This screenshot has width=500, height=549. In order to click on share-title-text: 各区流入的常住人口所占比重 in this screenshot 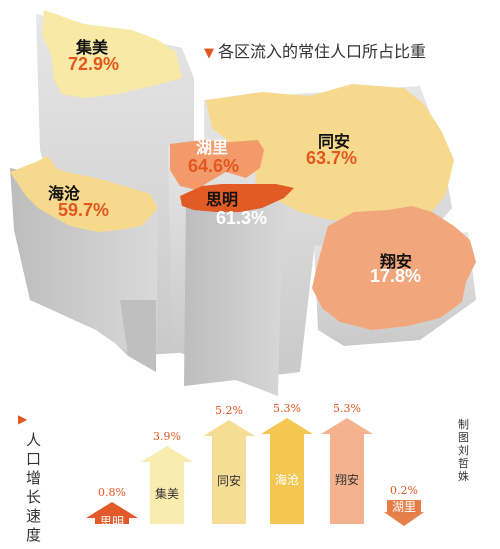, I will do `click(322, 51)`.